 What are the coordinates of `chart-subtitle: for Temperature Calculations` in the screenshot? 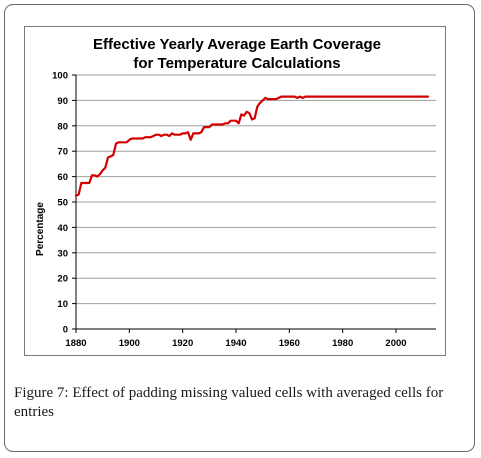 It's located at (236, 63).